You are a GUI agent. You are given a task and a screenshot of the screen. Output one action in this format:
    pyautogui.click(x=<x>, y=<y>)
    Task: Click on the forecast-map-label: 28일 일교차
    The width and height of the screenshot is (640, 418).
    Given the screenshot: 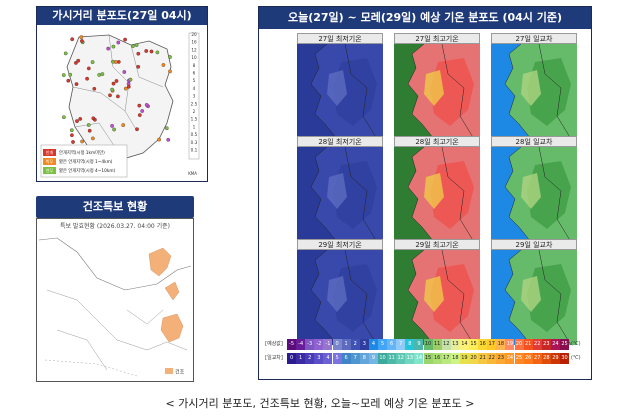 What is the action you would take?
    pyautogui.click(x=534, y=141)
    